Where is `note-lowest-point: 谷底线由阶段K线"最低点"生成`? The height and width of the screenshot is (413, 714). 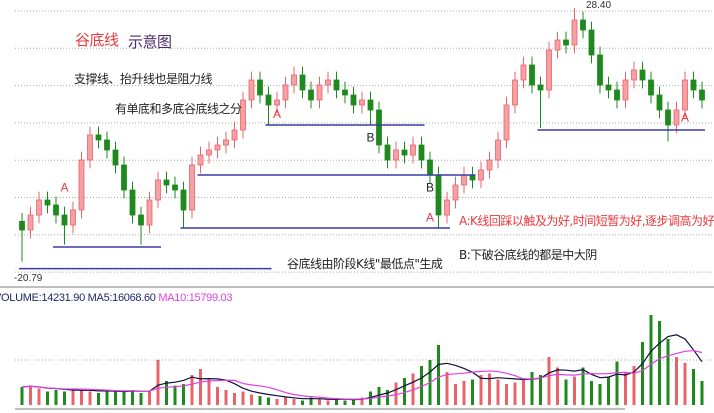
note-lowest-point: 谷底线由阶段K线"最低点"生成 is located at coordinates (365, 264).